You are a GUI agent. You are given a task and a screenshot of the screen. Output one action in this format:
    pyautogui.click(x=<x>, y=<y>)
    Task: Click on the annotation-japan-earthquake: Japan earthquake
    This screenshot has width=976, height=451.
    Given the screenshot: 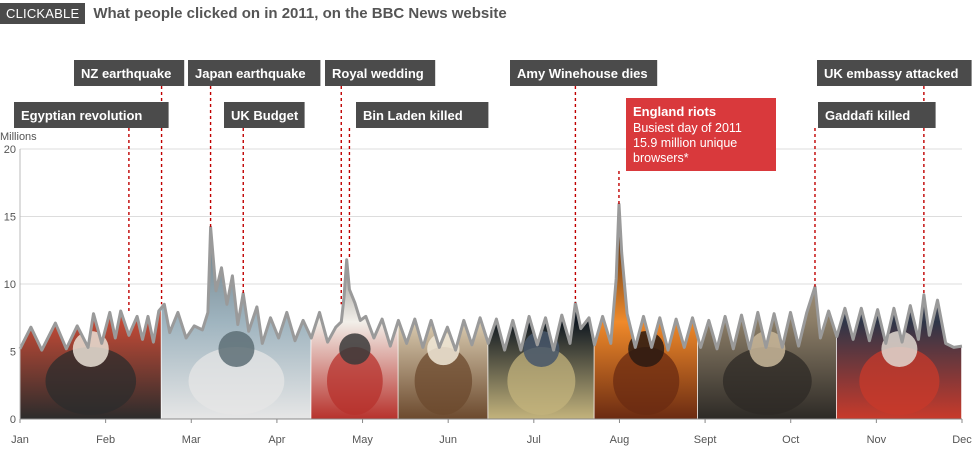 What is the action you would take?
    pyautogui.click(x=254, y=73)
    